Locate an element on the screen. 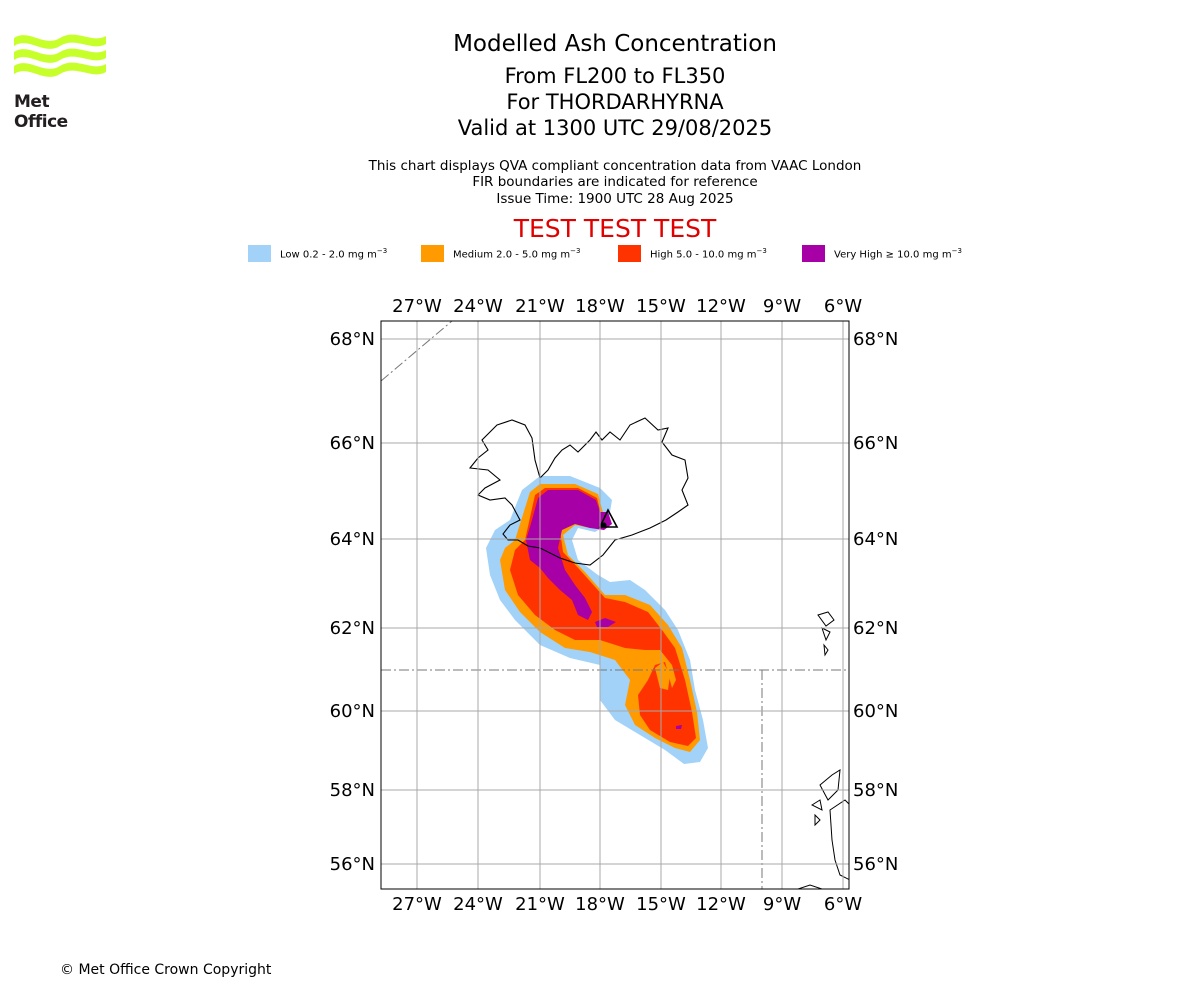  volcano-triangle-icon is located at coordinates (608, 518).